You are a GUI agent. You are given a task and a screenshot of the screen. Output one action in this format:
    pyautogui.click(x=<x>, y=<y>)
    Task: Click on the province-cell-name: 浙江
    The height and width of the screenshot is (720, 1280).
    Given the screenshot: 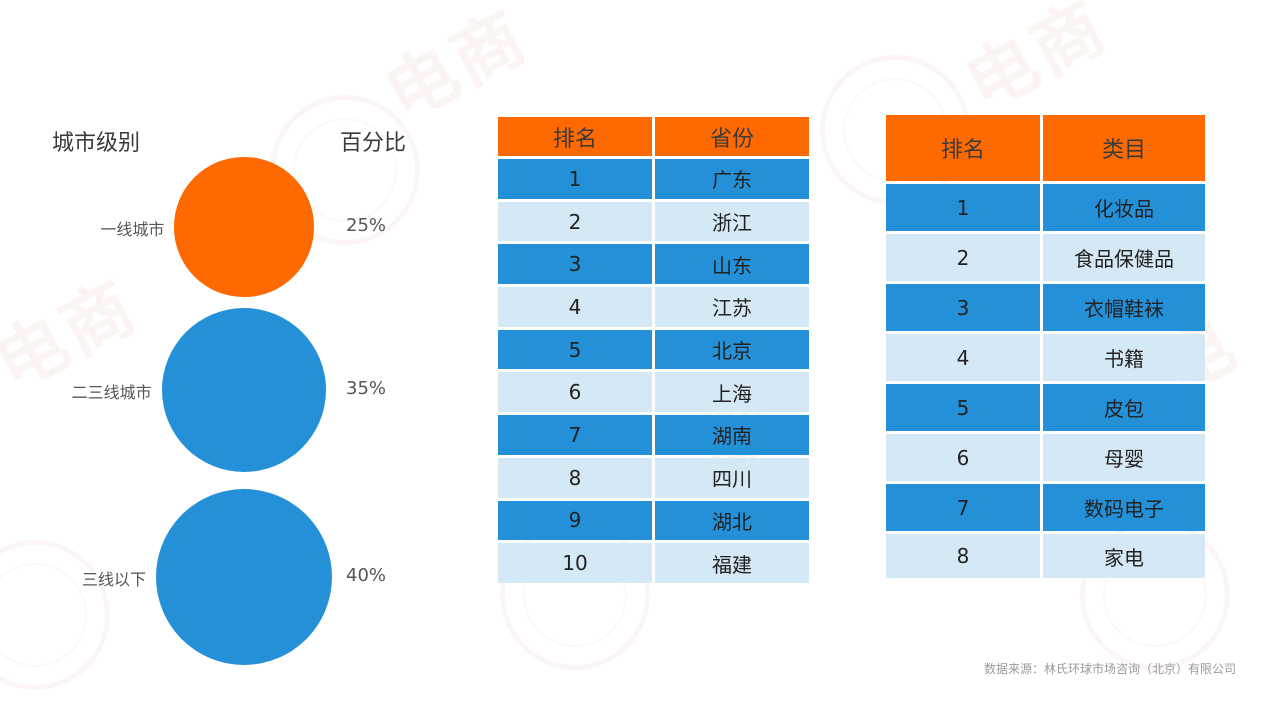 What is the action you would take?
    pyautogui.click(x=732, y=221)
    